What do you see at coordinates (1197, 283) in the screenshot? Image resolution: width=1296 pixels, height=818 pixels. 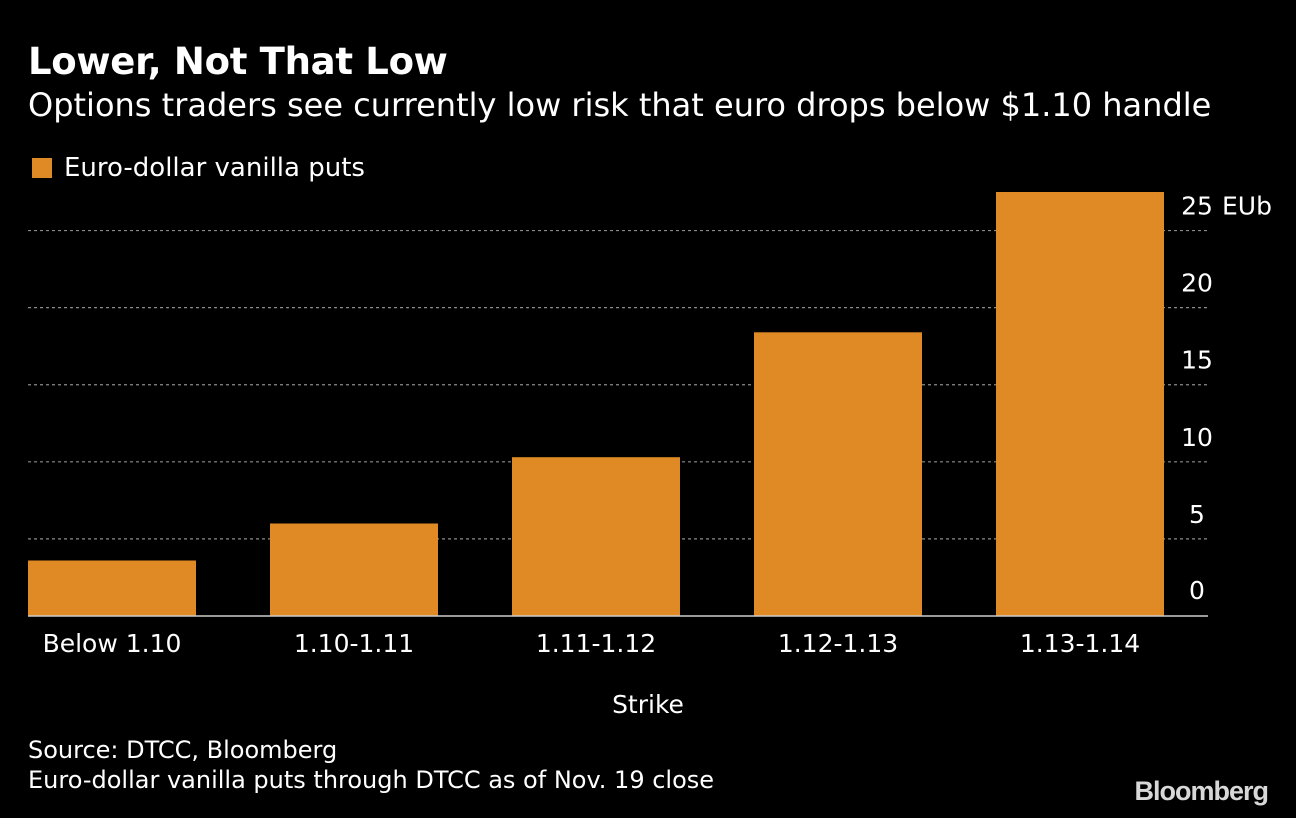 I see `y-tick-label: 20` at bounding box center [1197, 283].